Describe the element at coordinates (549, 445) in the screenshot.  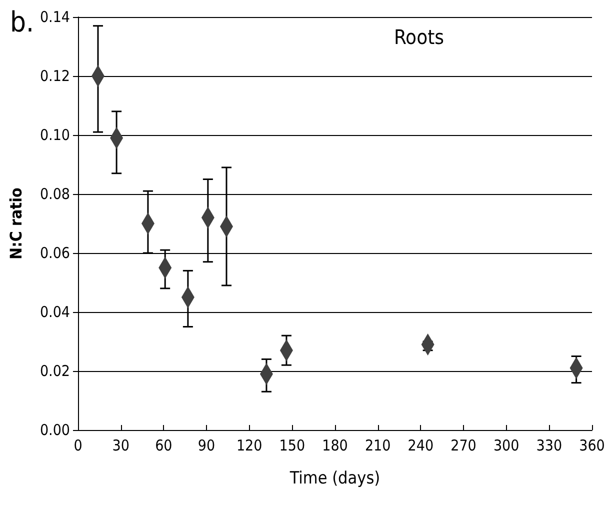
I see `x-tick-label: 330` at that location.